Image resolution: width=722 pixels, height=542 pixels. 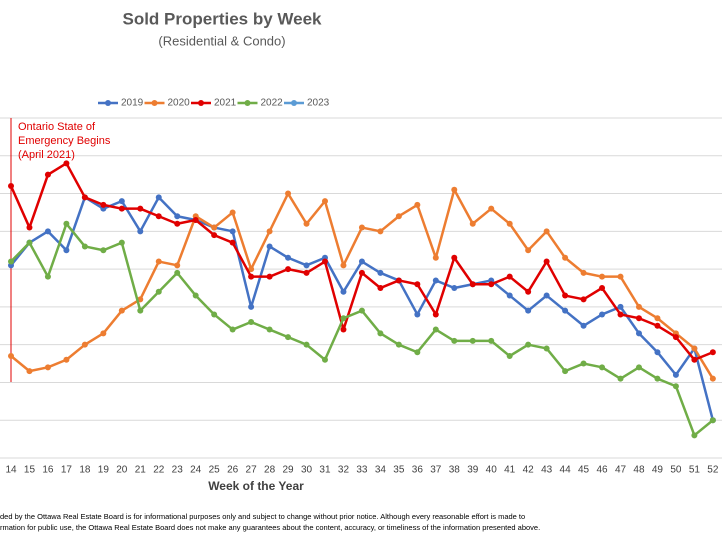 I want to click on x-tick-label: 46, so click(x=602, y=470).